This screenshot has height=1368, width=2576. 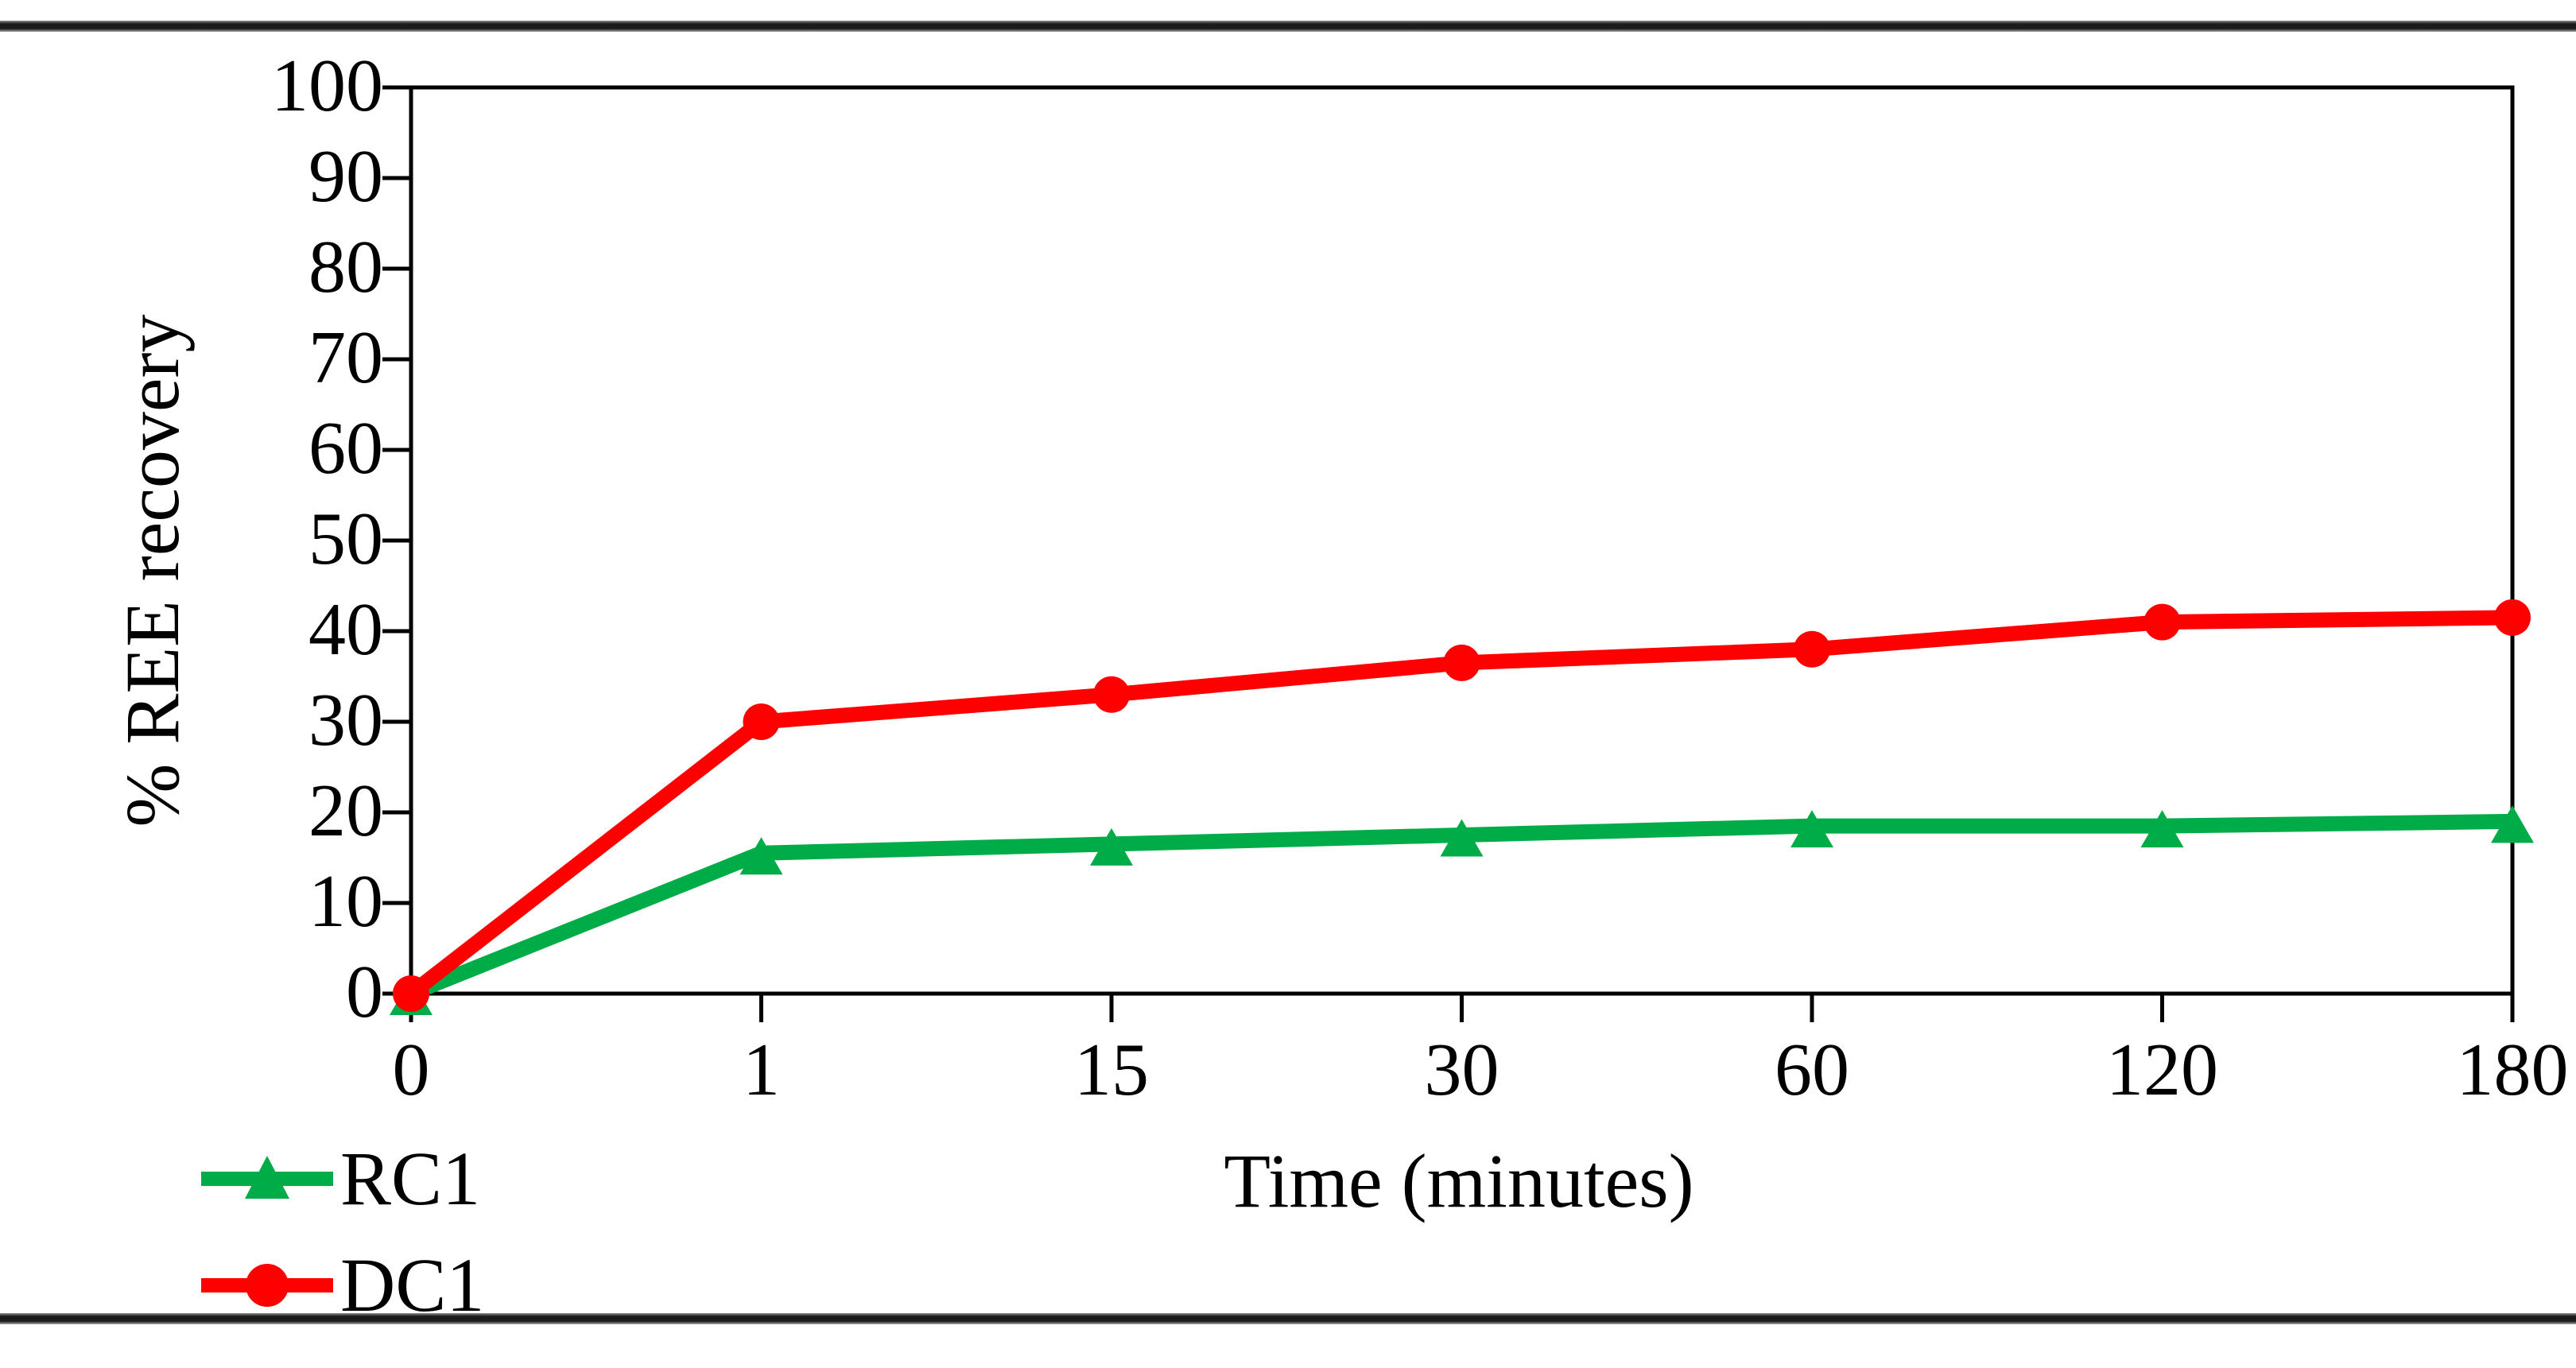 What do you see at coordinates (1288, 1319) in the screenshot?
I see `bottom-border-line` at bounding box center [1288, 1319].